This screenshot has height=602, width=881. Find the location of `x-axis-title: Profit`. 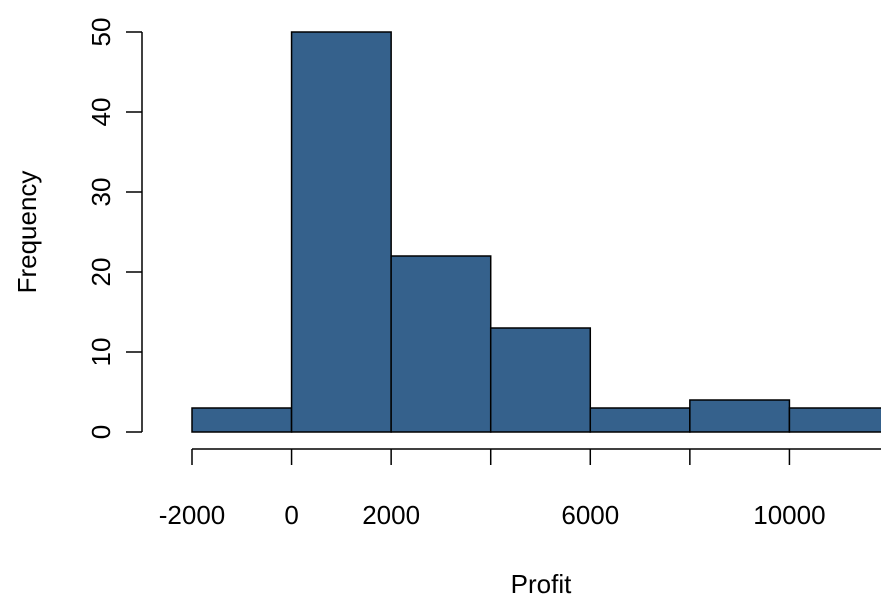

x-axis-title: Profit is located at coordinates (541, 584).